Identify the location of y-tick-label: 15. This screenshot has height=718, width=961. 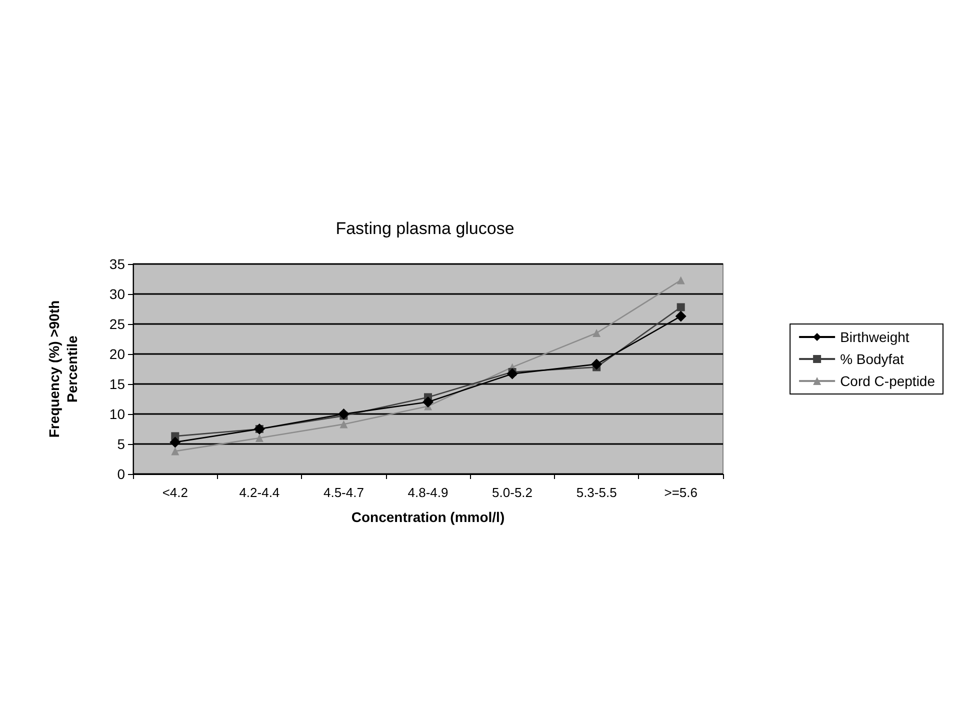
(117, 384).